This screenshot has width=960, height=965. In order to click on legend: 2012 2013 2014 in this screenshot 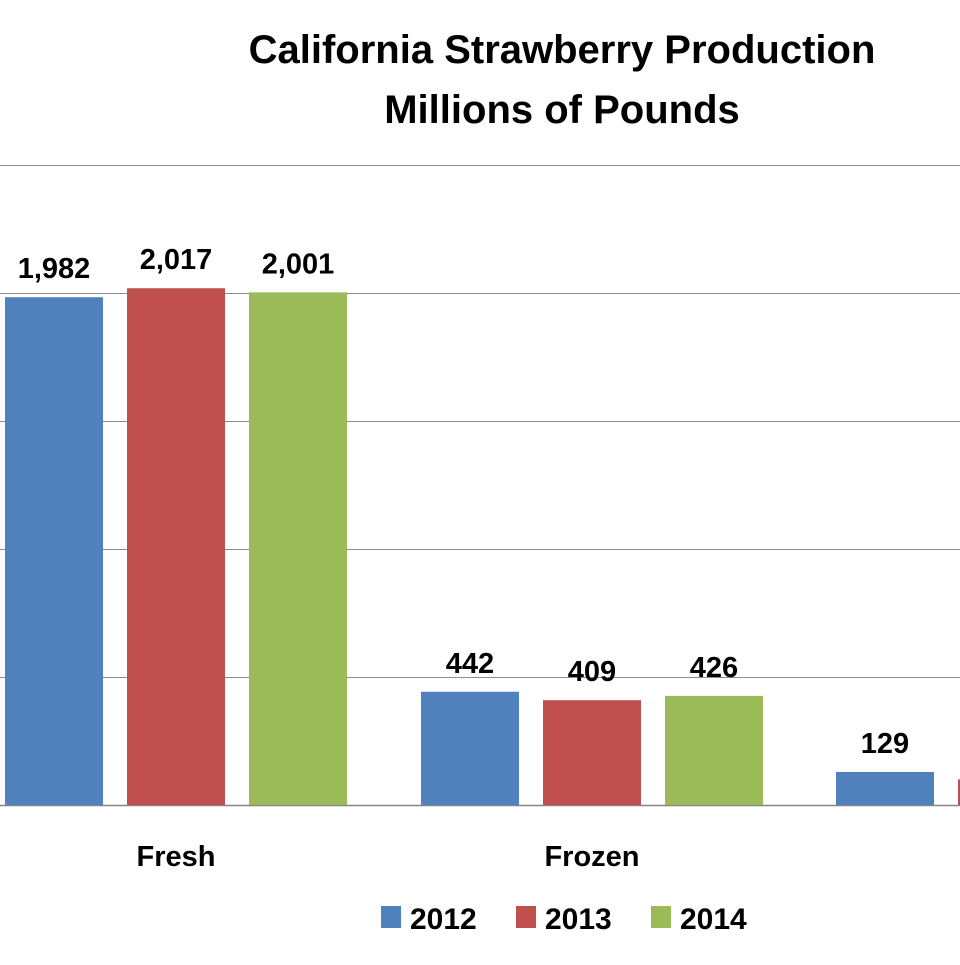, I will do `click(564, 919)`.